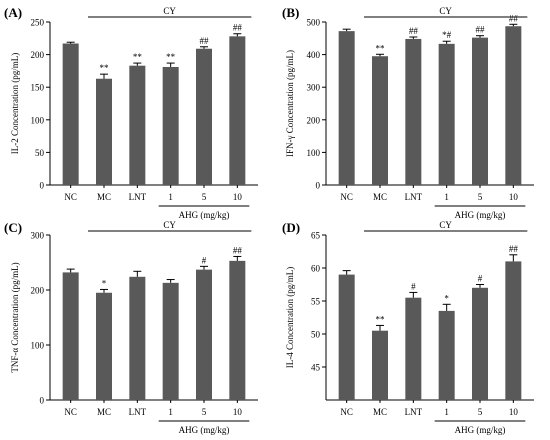 The height and width of the screenshot is (440, 550). I want to click on y-axis-label: IL-2 Concentration (pg/mL), so click(15, 103).